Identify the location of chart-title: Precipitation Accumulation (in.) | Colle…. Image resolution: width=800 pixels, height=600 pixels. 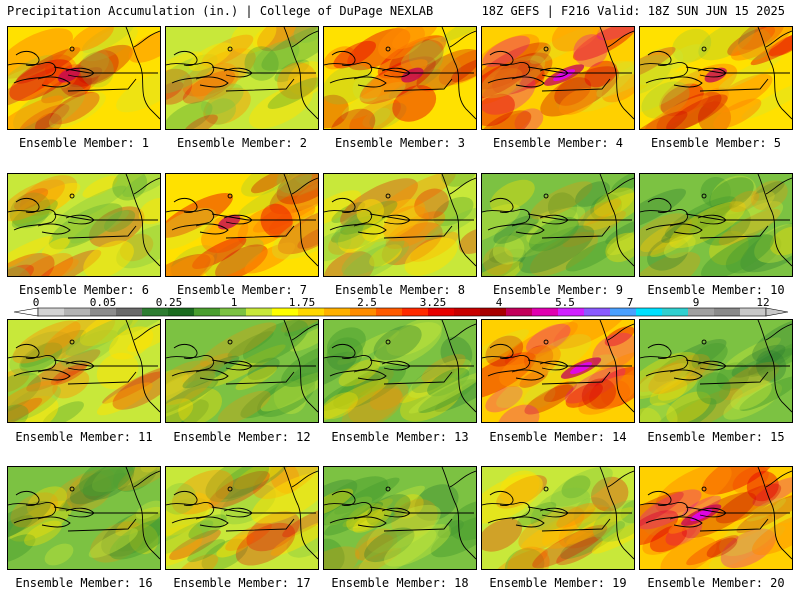
(220, 11).